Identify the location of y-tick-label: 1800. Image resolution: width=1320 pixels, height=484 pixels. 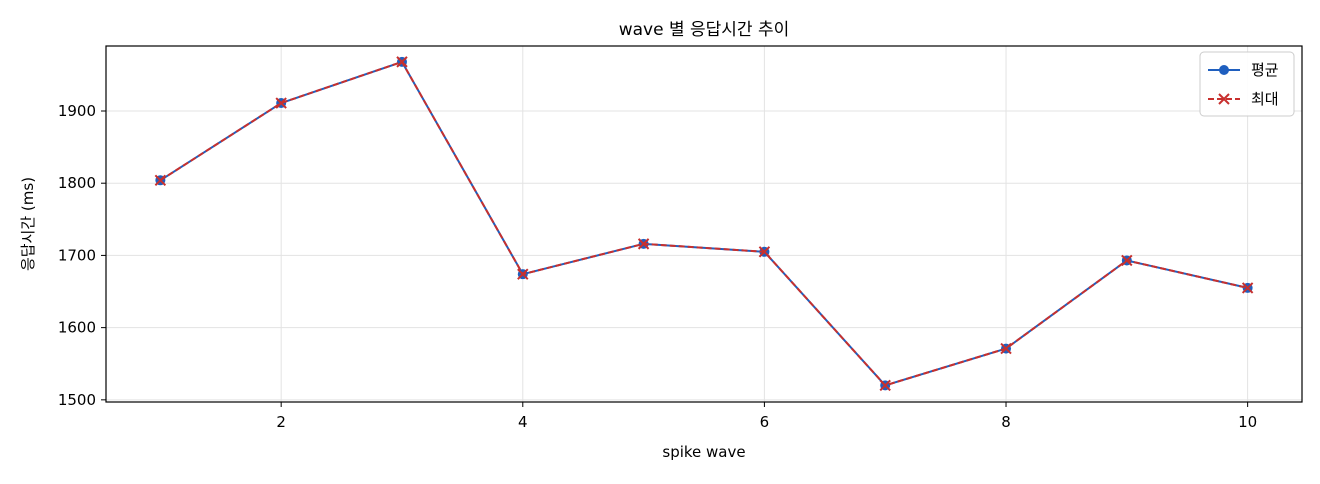
(77, 183).